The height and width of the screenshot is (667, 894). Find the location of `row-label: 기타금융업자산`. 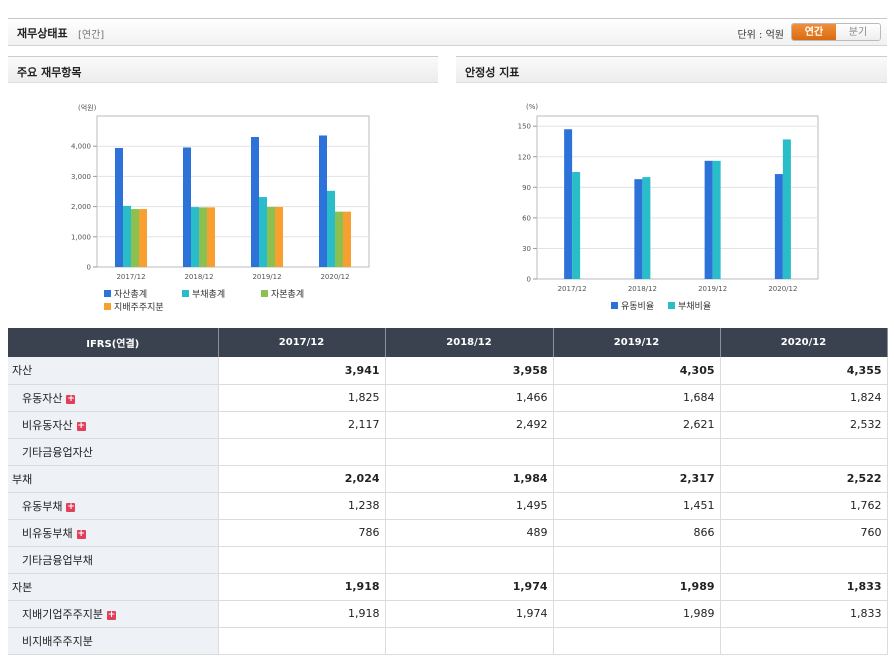

row-label: 기타금융업자산 is located at coordinates (113, 452).